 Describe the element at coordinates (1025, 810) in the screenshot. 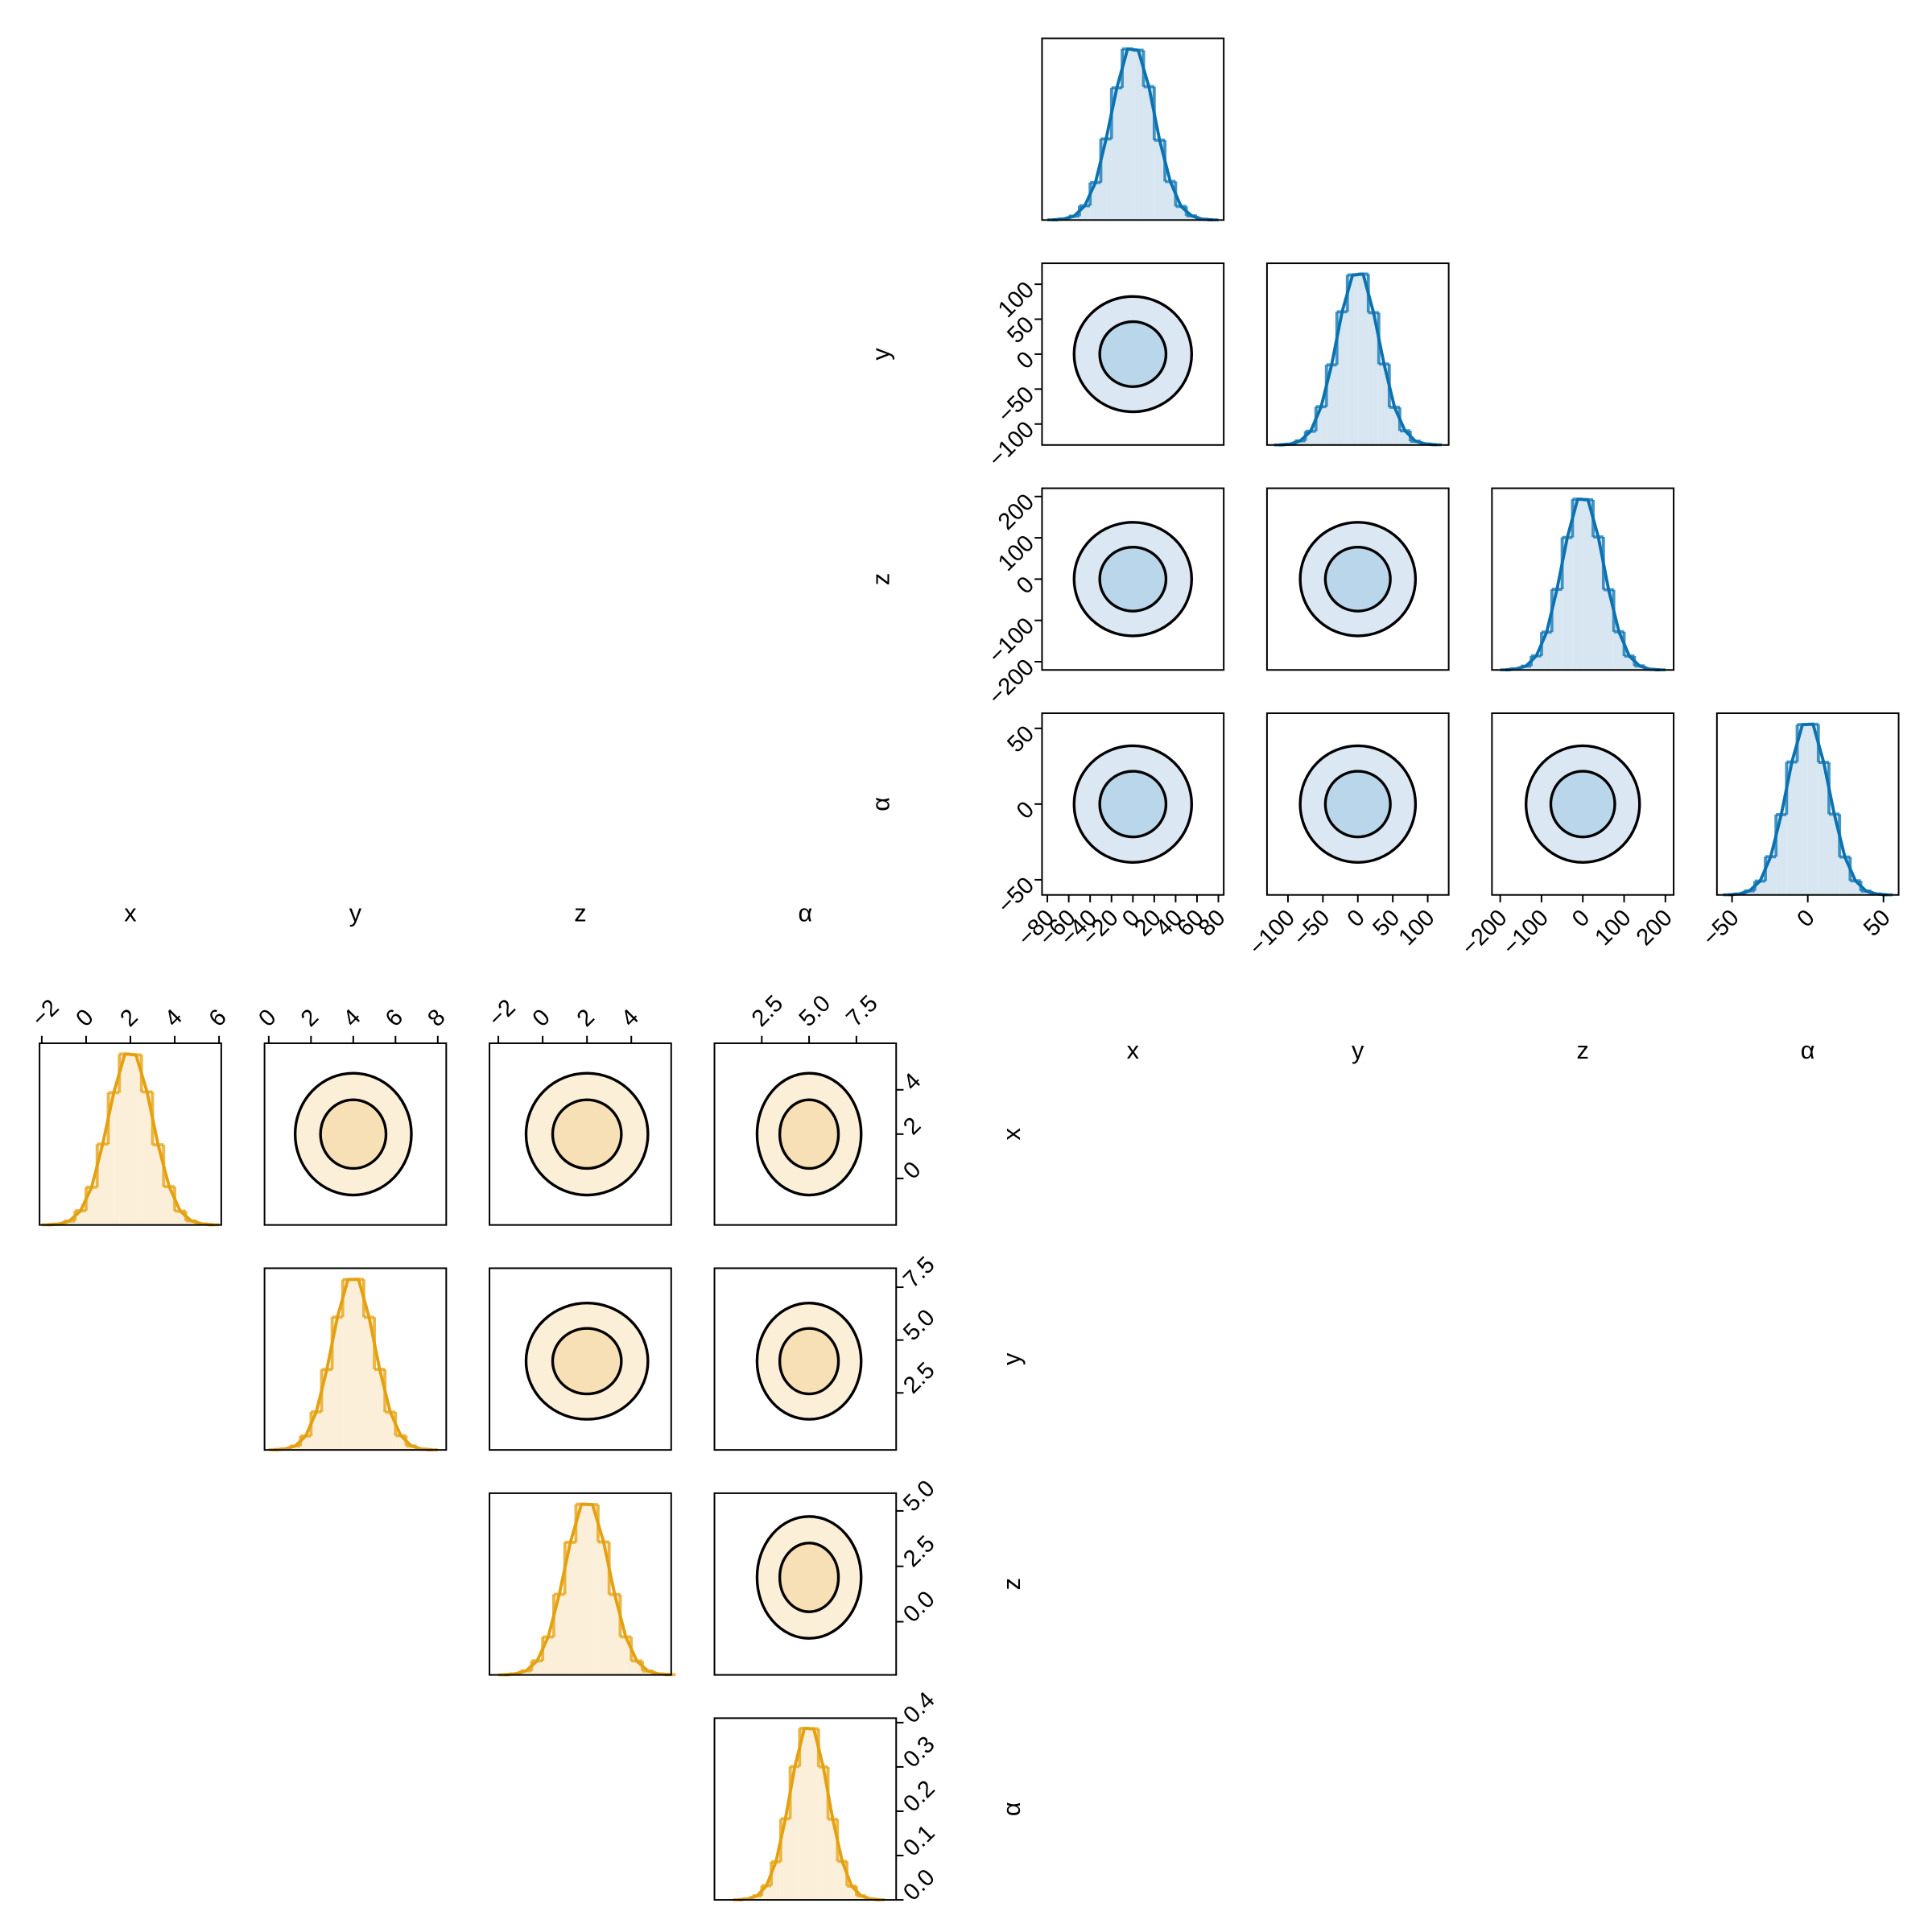

I see `y-tick-label: 0` at that location.